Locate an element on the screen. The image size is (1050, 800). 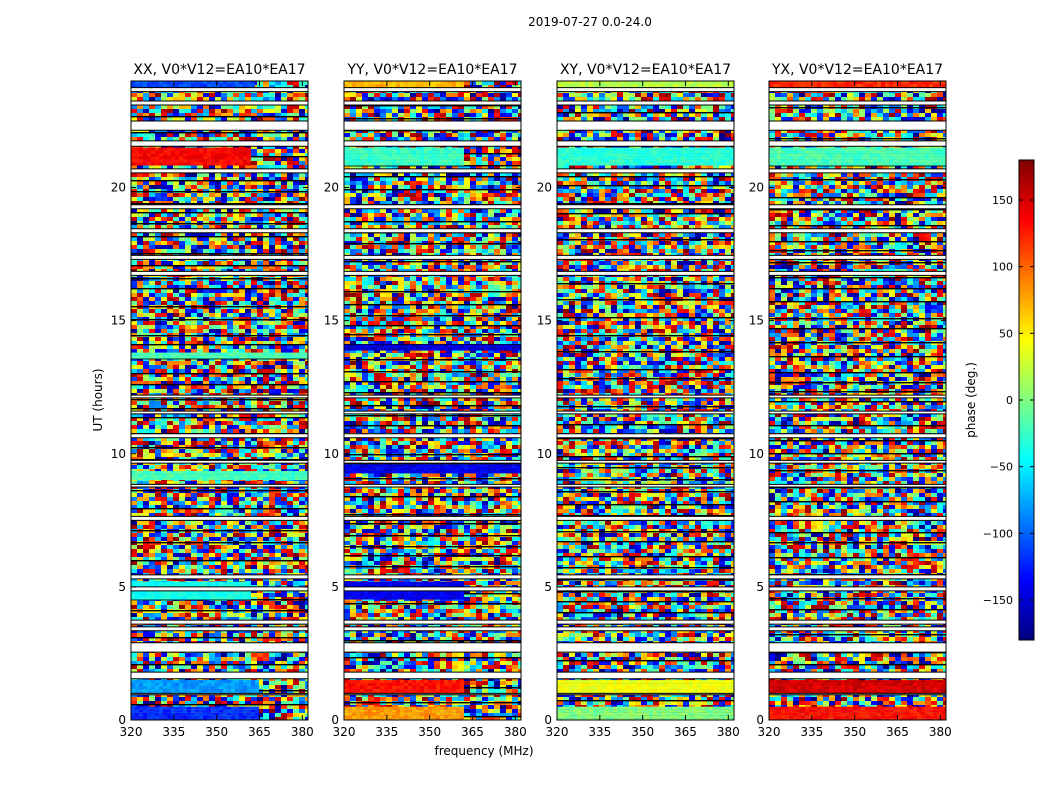
colorbar-tick-label: 50 is located at coordinates (1006, 333).